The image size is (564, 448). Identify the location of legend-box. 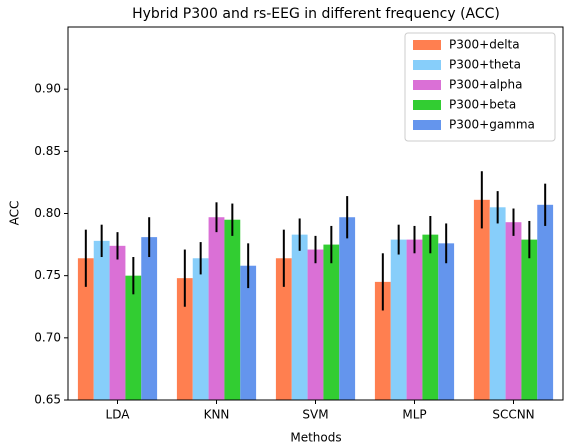
(480, 87).